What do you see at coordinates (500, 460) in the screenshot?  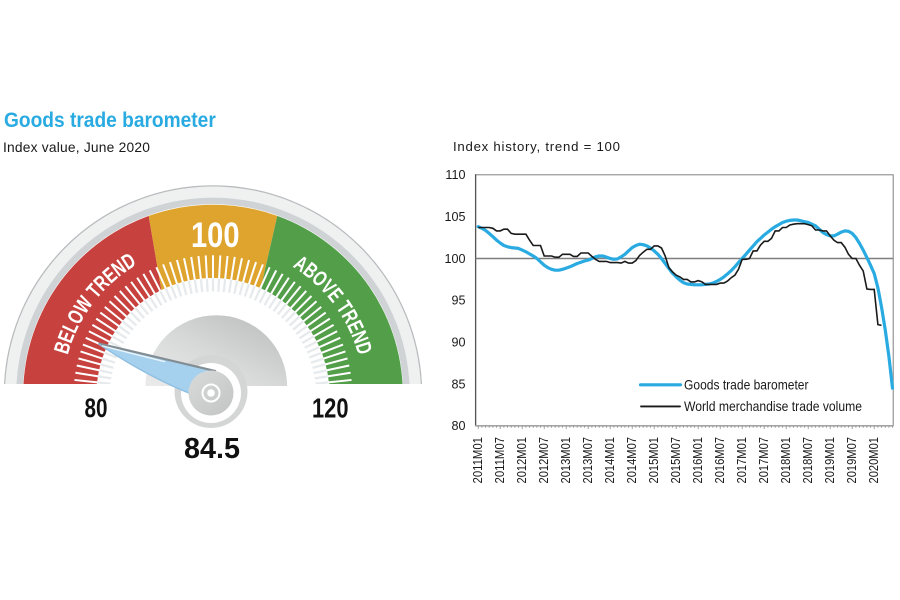 I see `svg-text: 2011M07` at bounding box center [500, 460].